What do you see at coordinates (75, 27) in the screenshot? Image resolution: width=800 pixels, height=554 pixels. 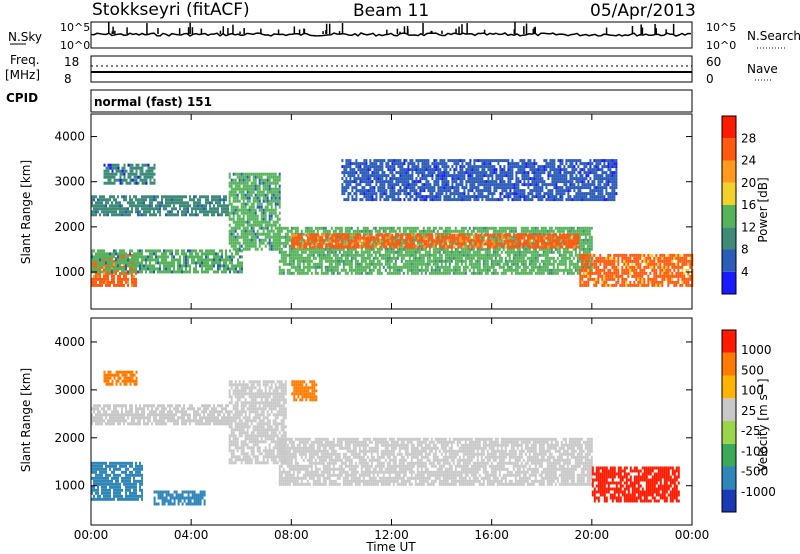 I see `nsky-top-tick: 10^5` at bounding box center [75, 27].